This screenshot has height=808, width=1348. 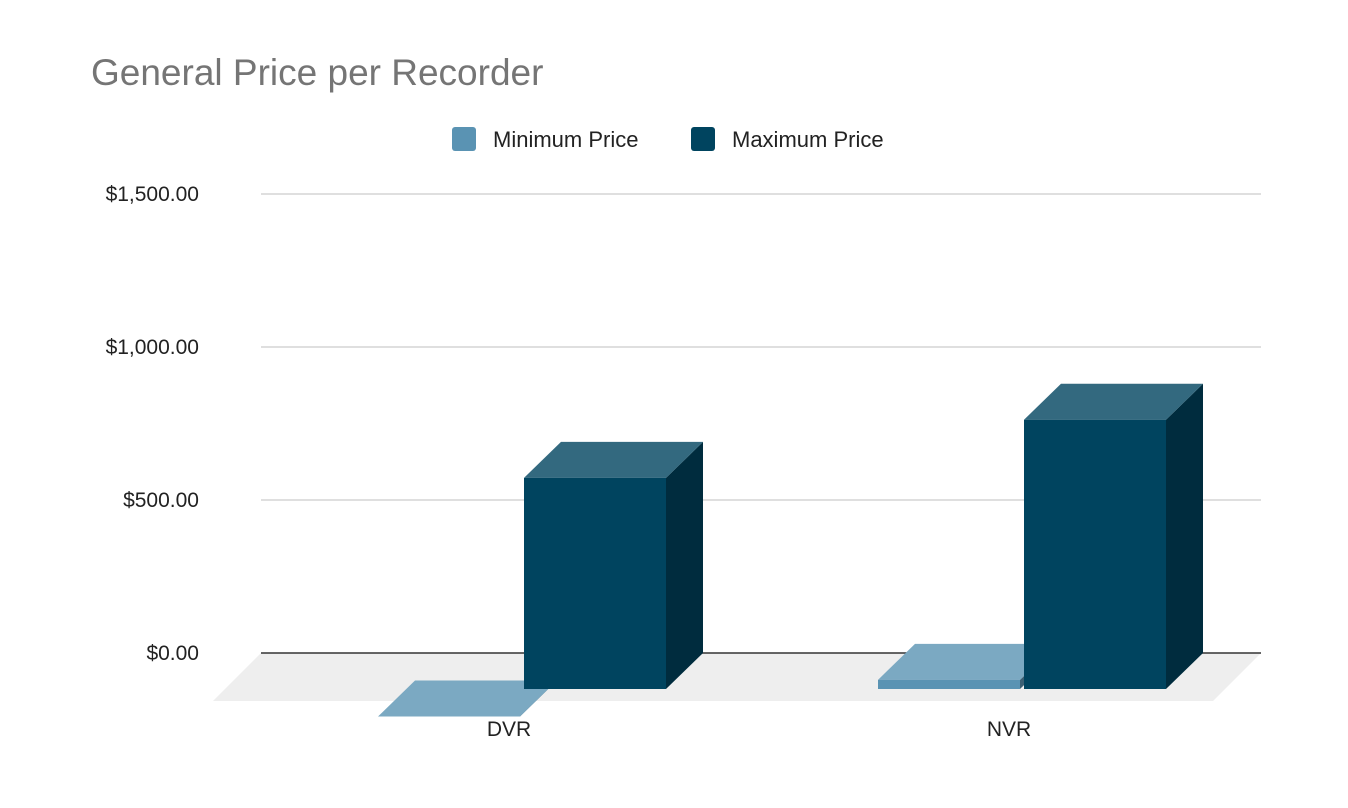 I want to click on x-tick-label: NVR, so click(x=1009, y=729).